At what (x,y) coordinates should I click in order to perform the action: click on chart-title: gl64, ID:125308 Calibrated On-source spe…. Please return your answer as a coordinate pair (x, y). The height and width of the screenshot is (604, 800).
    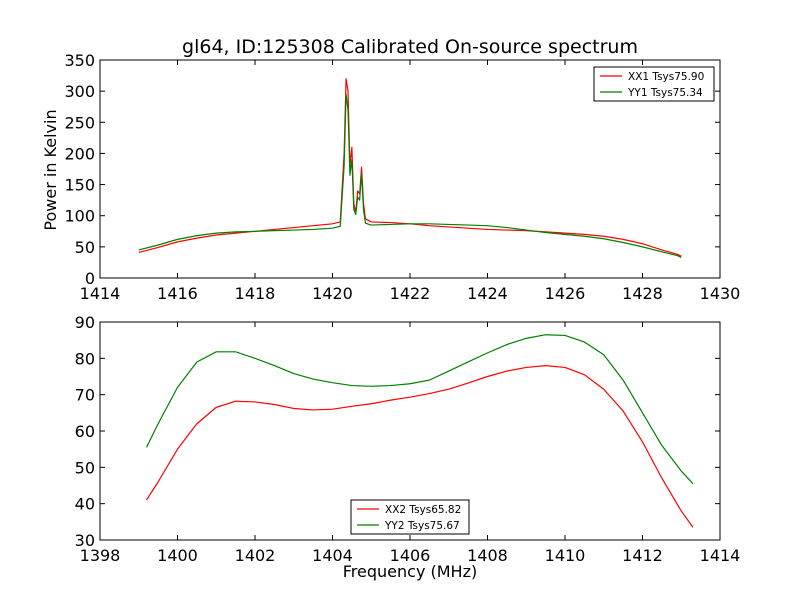
    Looking at the image, I should click on (410, 47).